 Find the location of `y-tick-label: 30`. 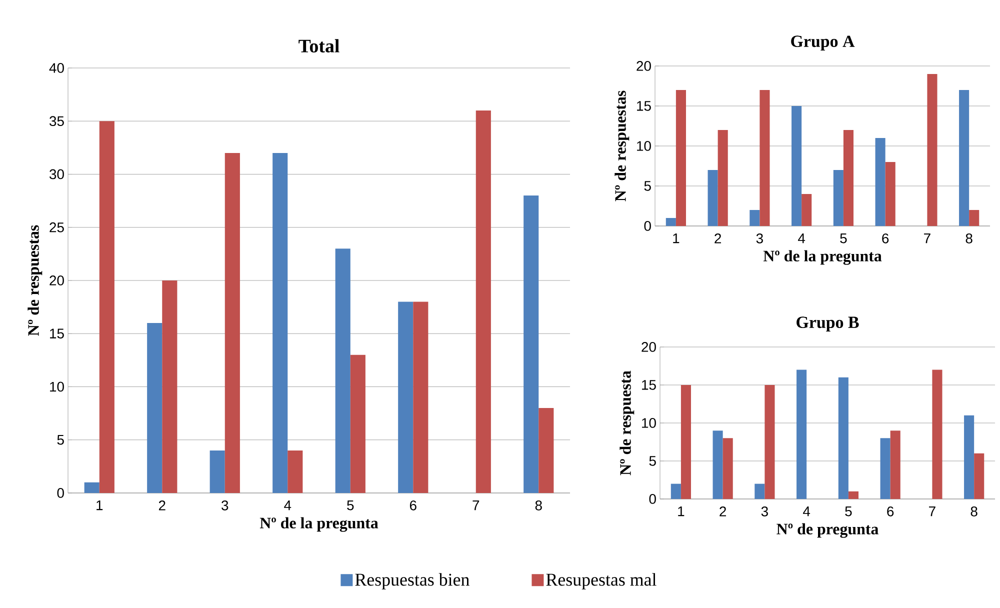

y-tick-label: 30 is located at coordinates (57, 174).